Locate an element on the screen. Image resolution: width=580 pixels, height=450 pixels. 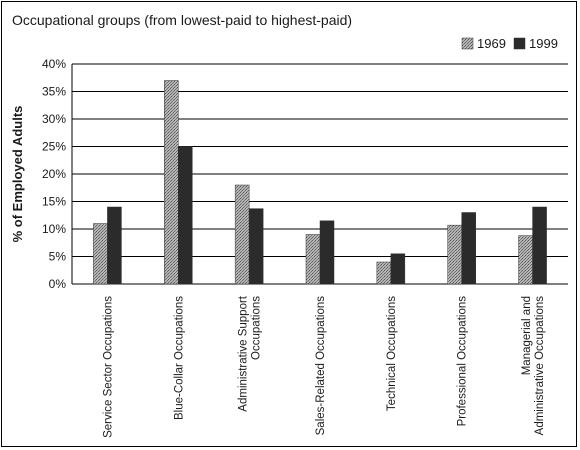
x-tick-label: Professional Occupations is located at coordinates (463, 361).